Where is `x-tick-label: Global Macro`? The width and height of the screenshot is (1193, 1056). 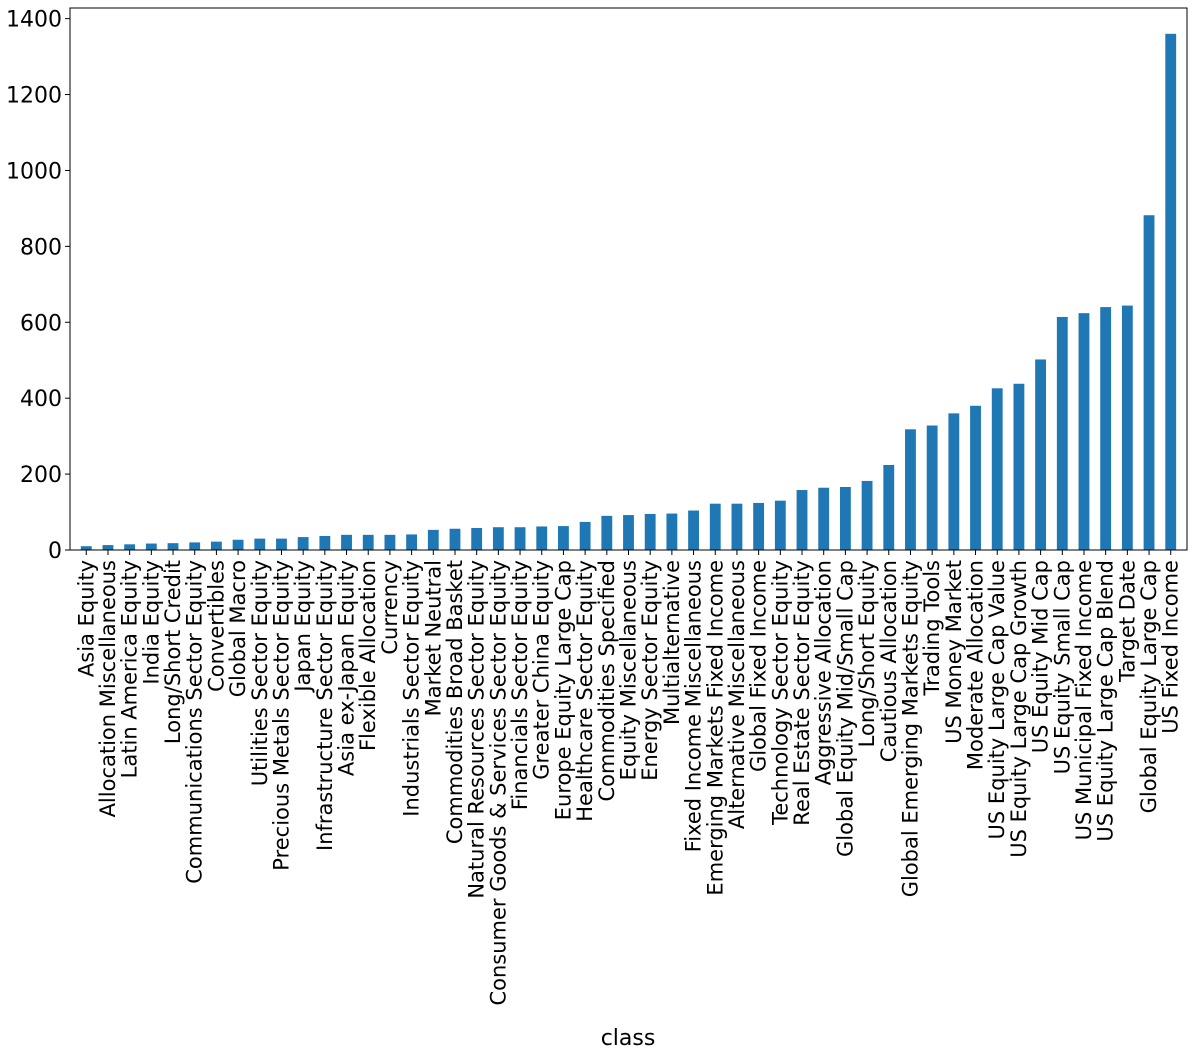 x-tick-label: Global Macro is located at coordinates (238, 628).